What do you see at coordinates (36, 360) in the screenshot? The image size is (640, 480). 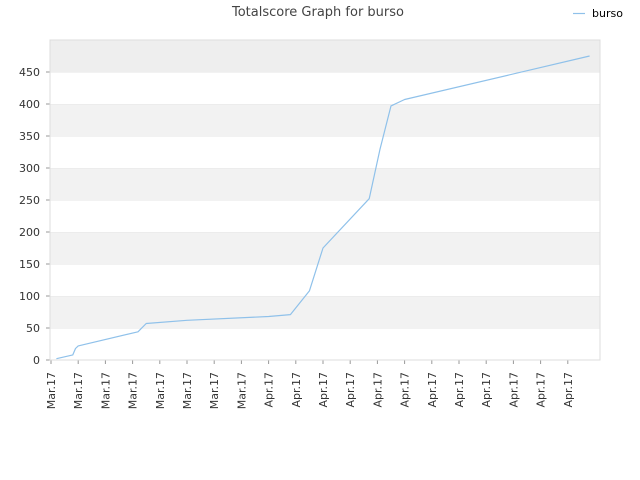 I see `y-tick-label: 0` at bounding box center [36, 360].